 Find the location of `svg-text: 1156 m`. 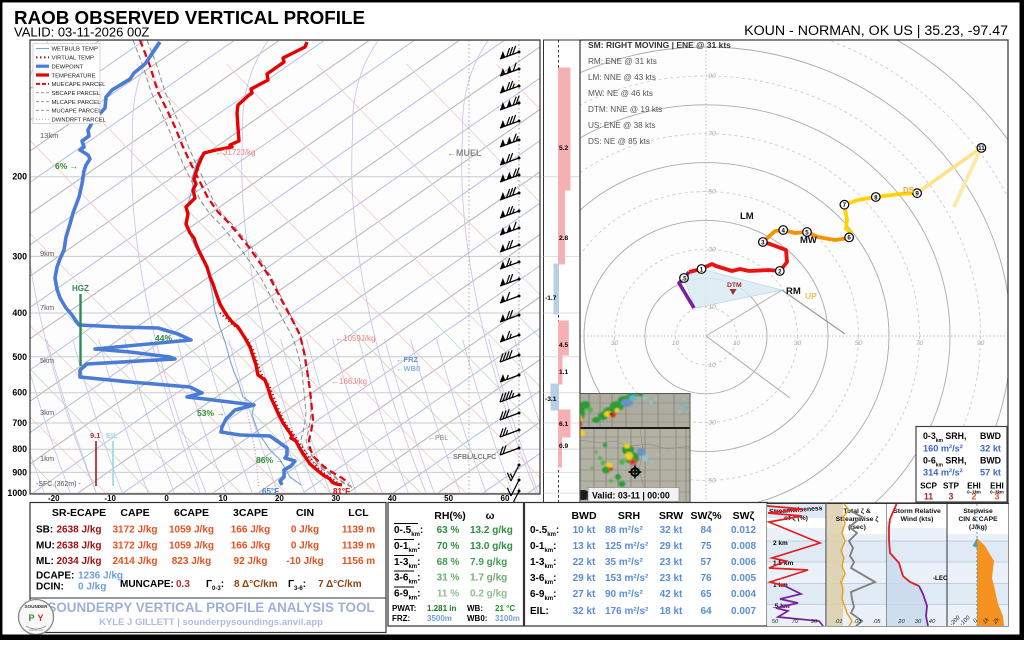

svg-text: 1156 m is located at coordinates (358, 561).